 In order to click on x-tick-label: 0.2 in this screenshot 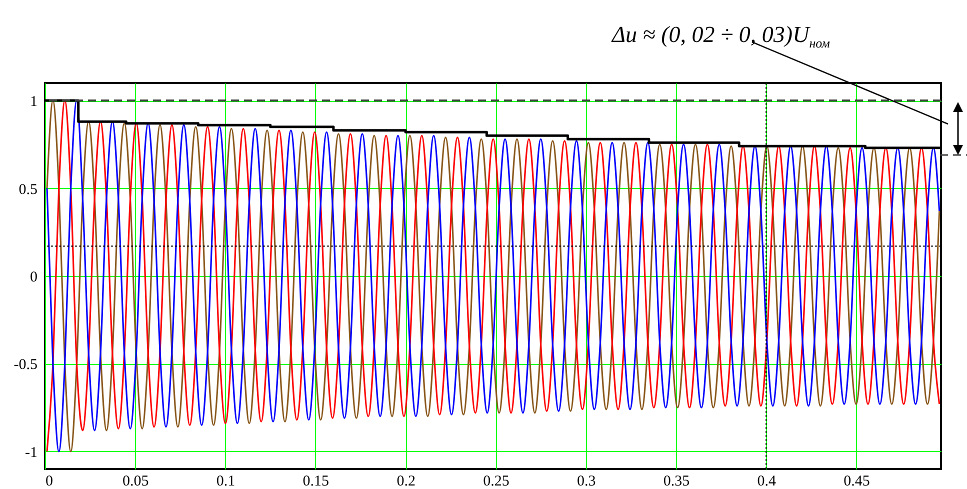, I will do `click(406, 481)`.